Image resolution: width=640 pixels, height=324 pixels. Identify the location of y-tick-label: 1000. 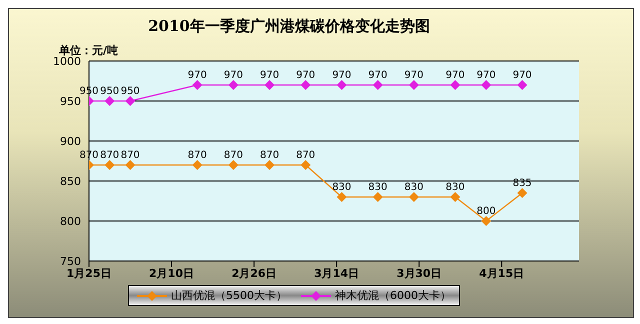
(67, 61).